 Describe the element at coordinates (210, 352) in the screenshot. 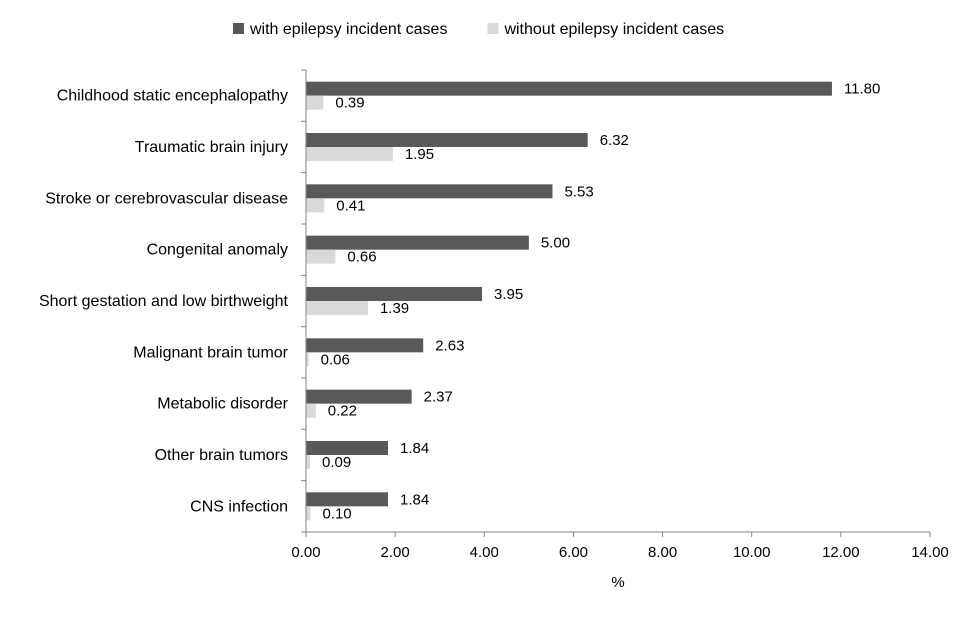

I see `category-label: Malignant brain tumor` at that location.